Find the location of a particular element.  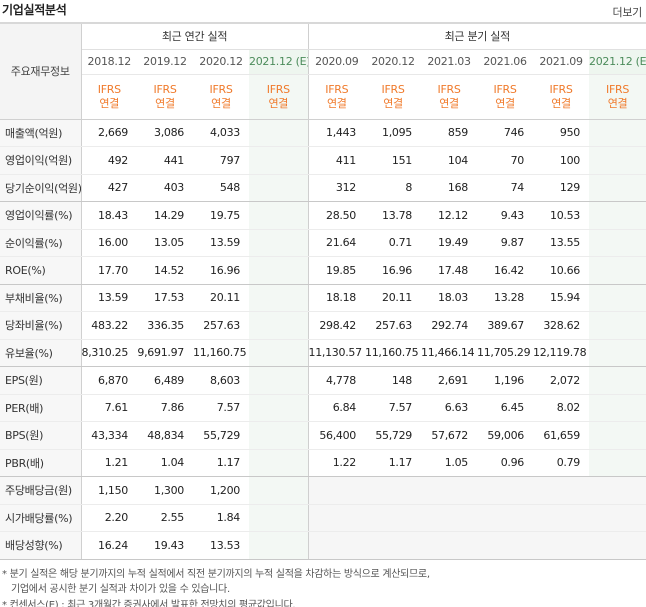

row-label: 부채비율(%) is located at coordinates (41, 298).